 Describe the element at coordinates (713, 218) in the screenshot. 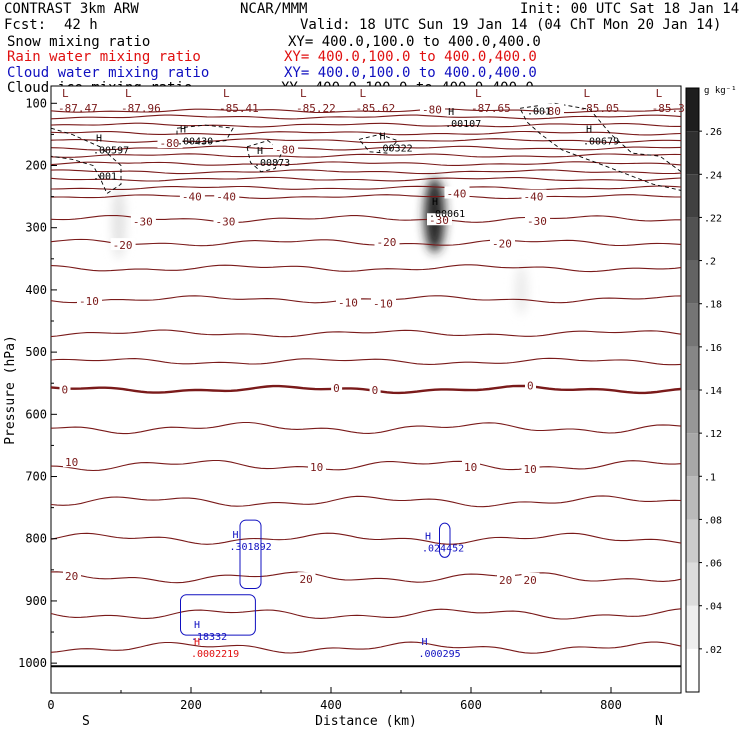

I see `colorbar-tick-label-10: .22` at that location.